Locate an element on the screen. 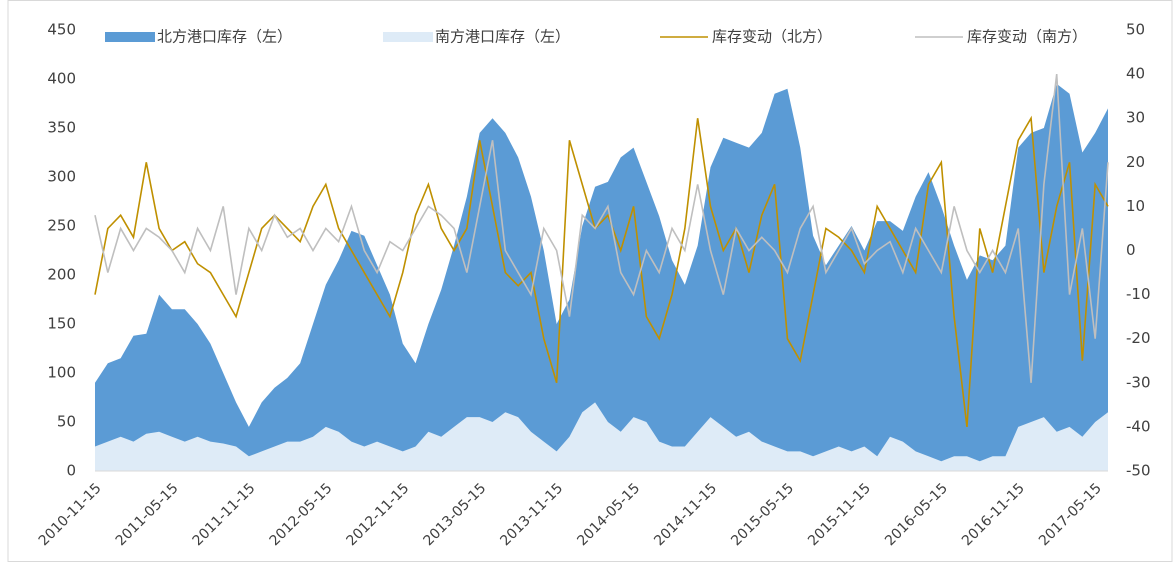 The height and width of the screenshot is (566, 1173). legend-label: 南方港口库存（左） is located at coordinates (502, 37).